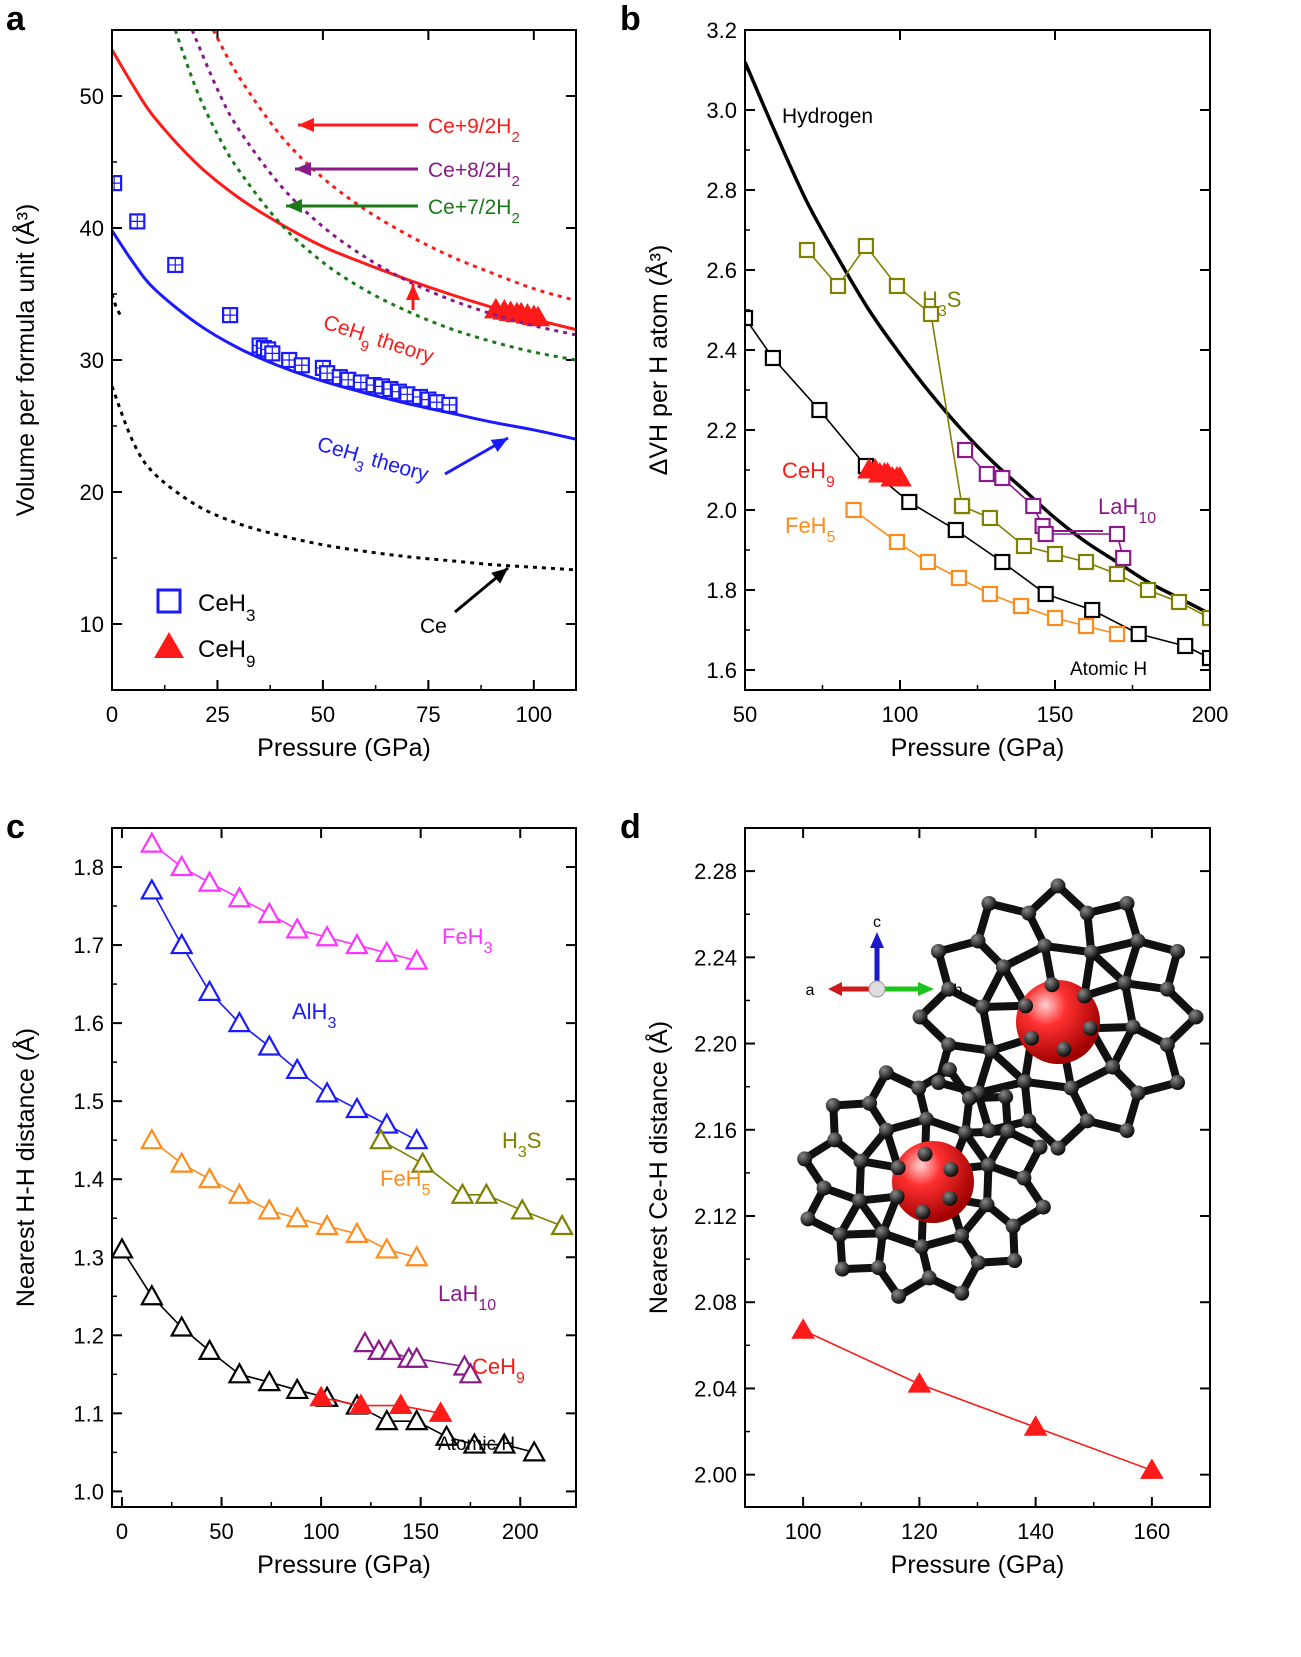 The image size is (1301, 1657). I want to click on legend-label-ceh3: CeH3, so click(226, 607).